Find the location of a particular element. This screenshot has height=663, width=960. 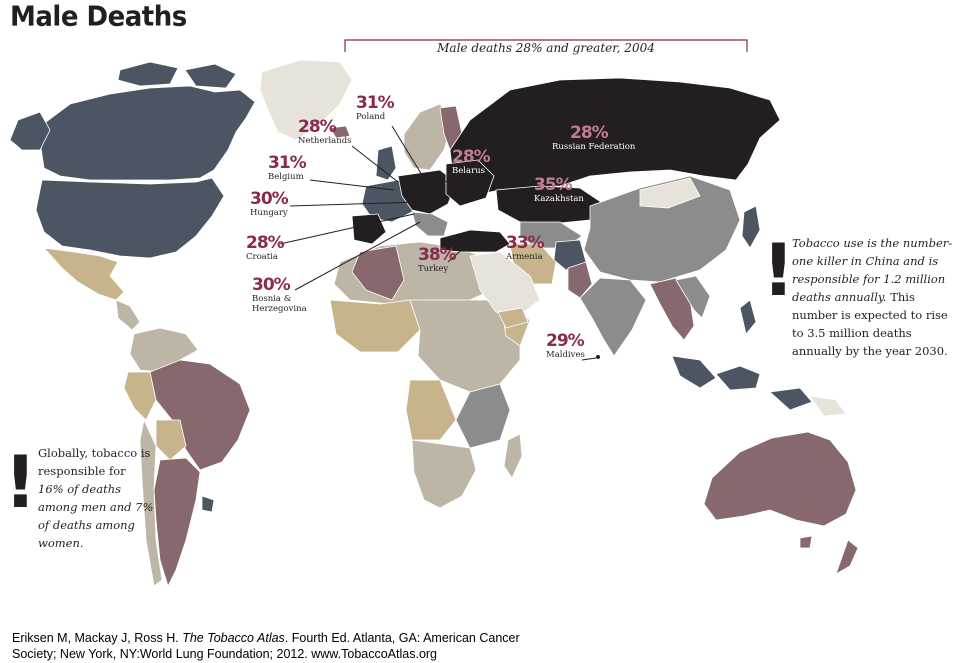

callout-belgium-country: Belgium is located at coordinates (286, 177).